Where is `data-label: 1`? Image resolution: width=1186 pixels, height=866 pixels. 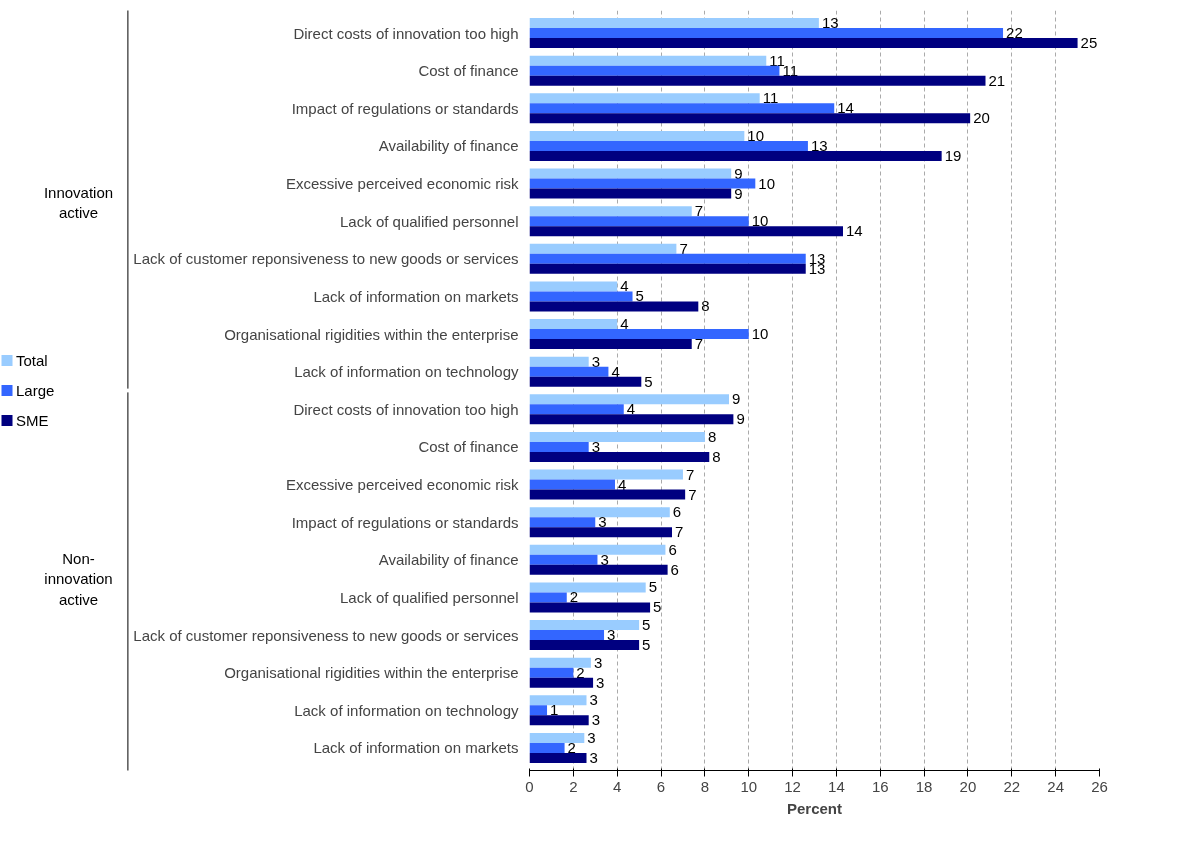
data-label: 1 is located at coordinates (554, 710).